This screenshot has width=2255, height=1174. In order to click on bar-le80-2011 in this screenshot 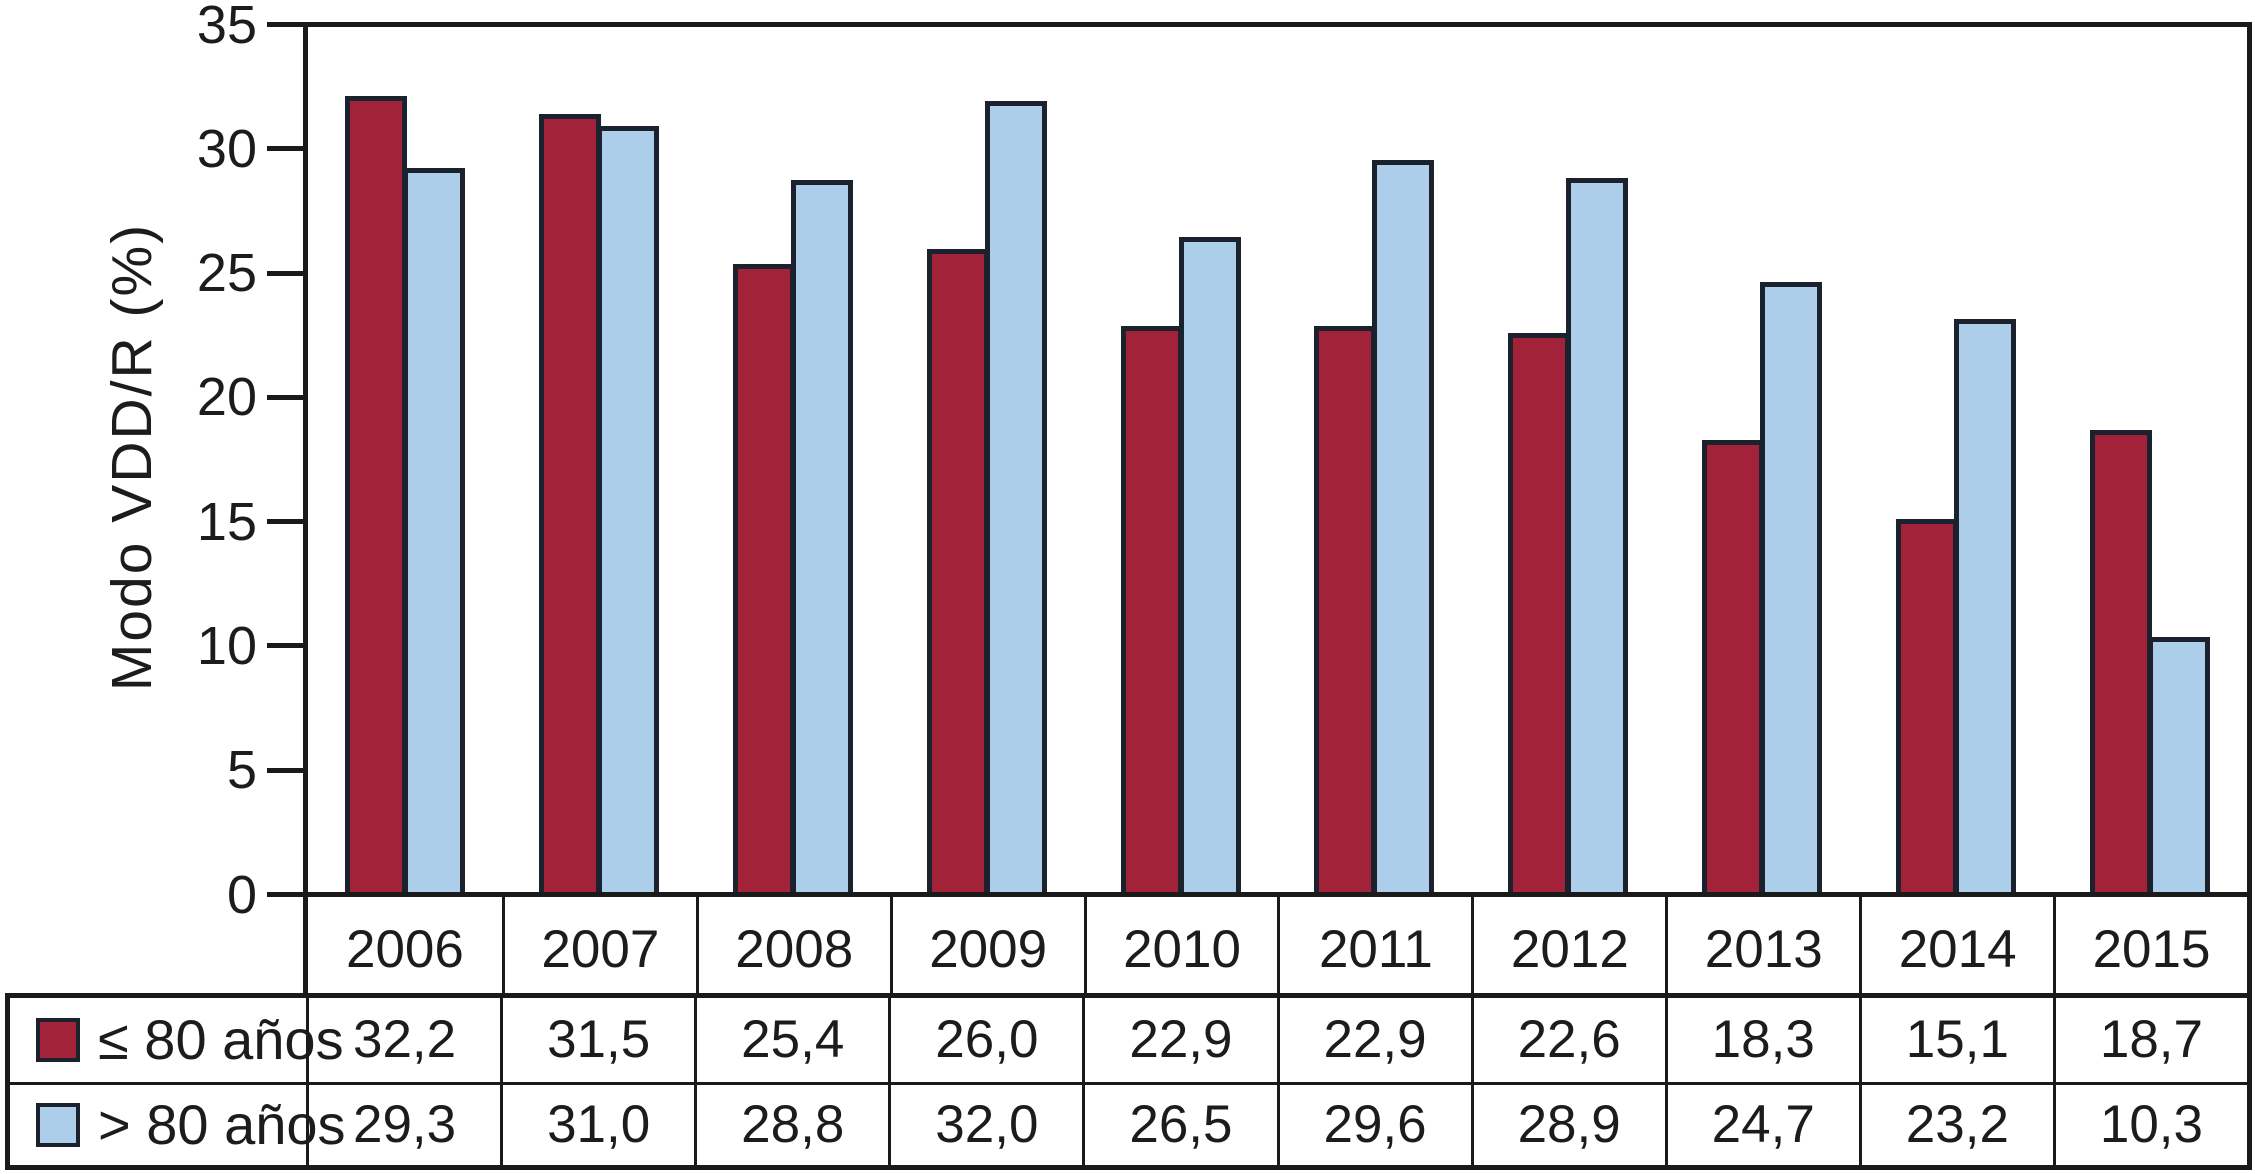, I will do `click(1345, 609)`.